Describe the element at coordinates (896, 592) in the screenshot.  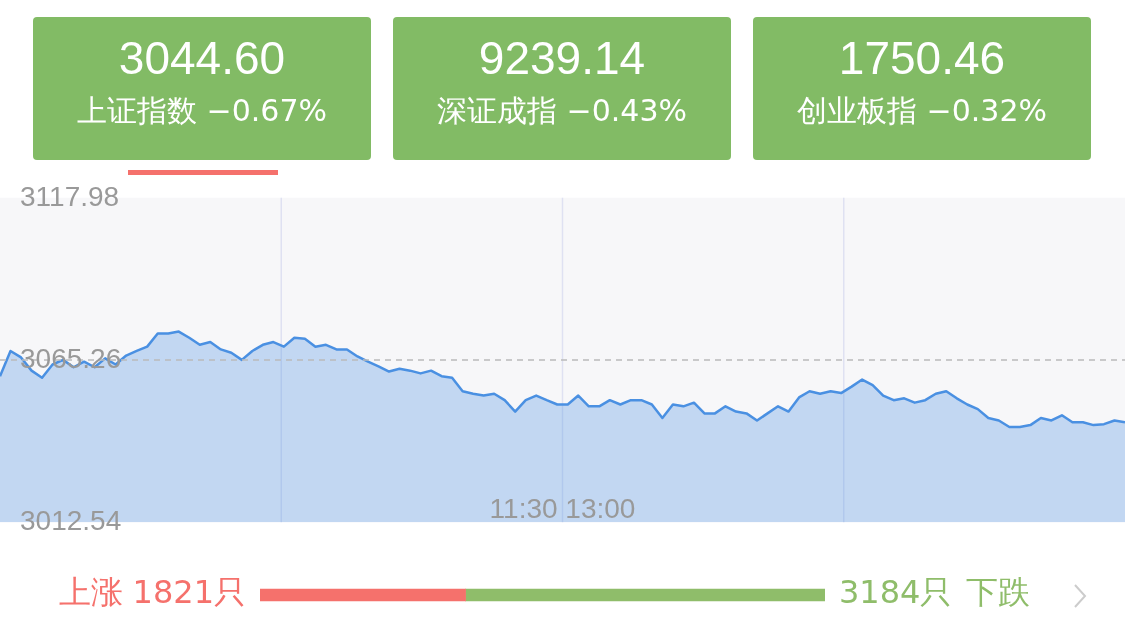
I see `data-label: 3184只` at that location.